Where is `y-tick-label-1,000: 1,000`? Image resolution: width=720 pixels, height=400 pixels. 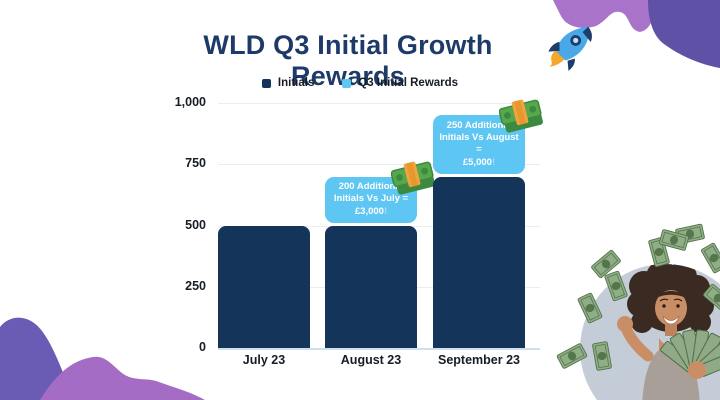 y-tick-label-1,000: 1,000 is located at coordinates (190, 102).